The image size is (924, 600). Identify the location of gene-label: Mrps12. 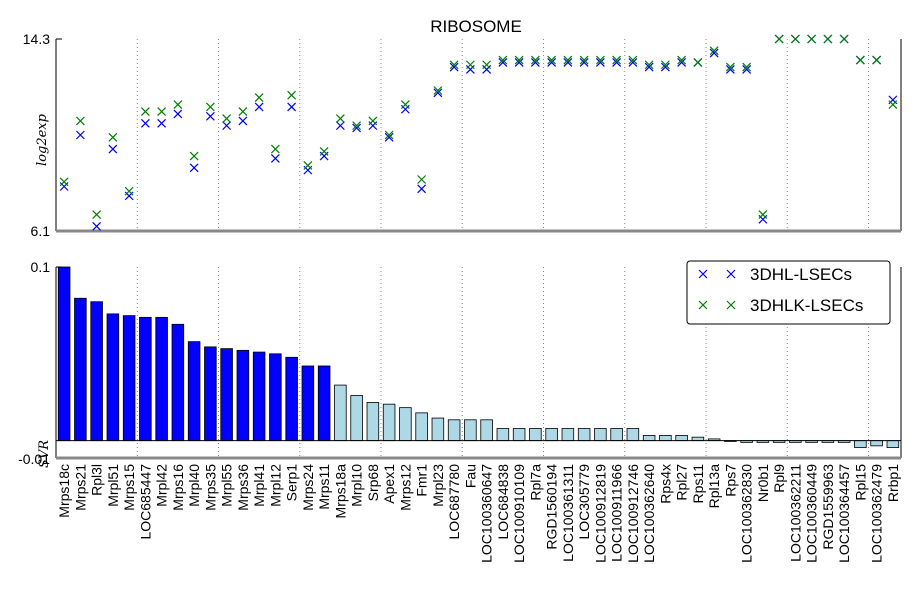
(405, 487).